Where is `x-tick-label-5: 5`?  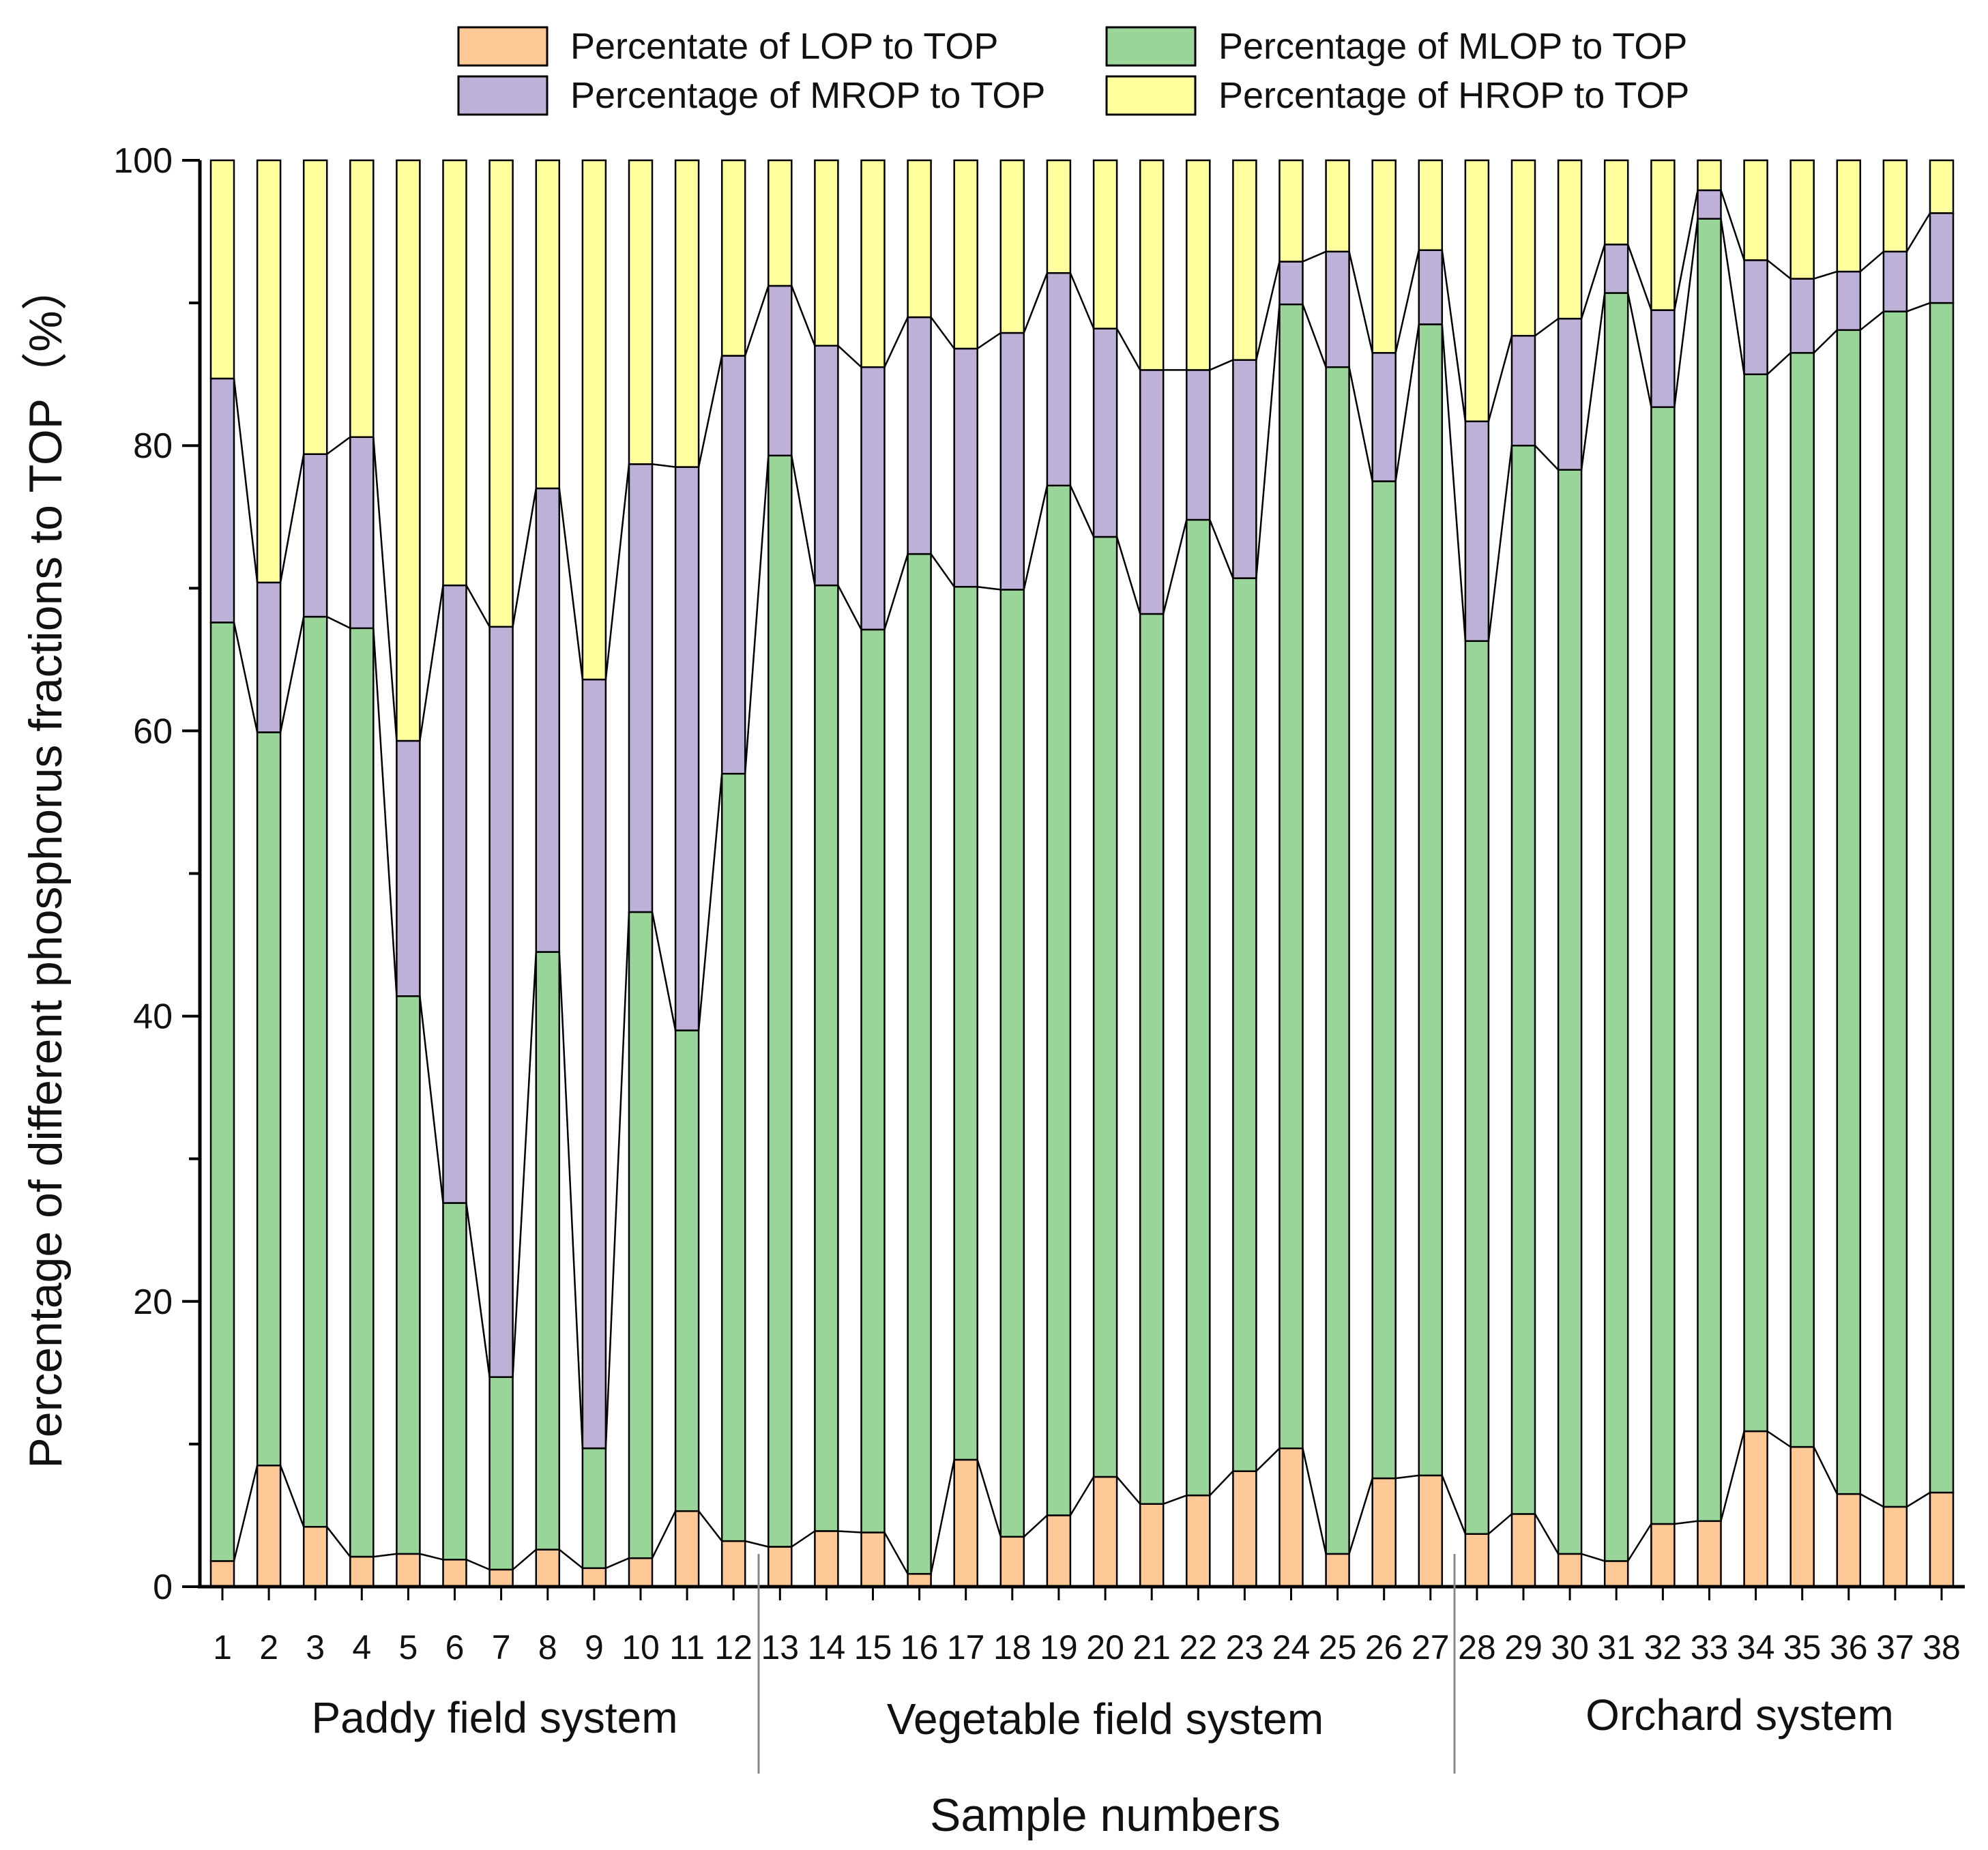
x-tick-label-5: 5 is located at coordinates (408, 1647).